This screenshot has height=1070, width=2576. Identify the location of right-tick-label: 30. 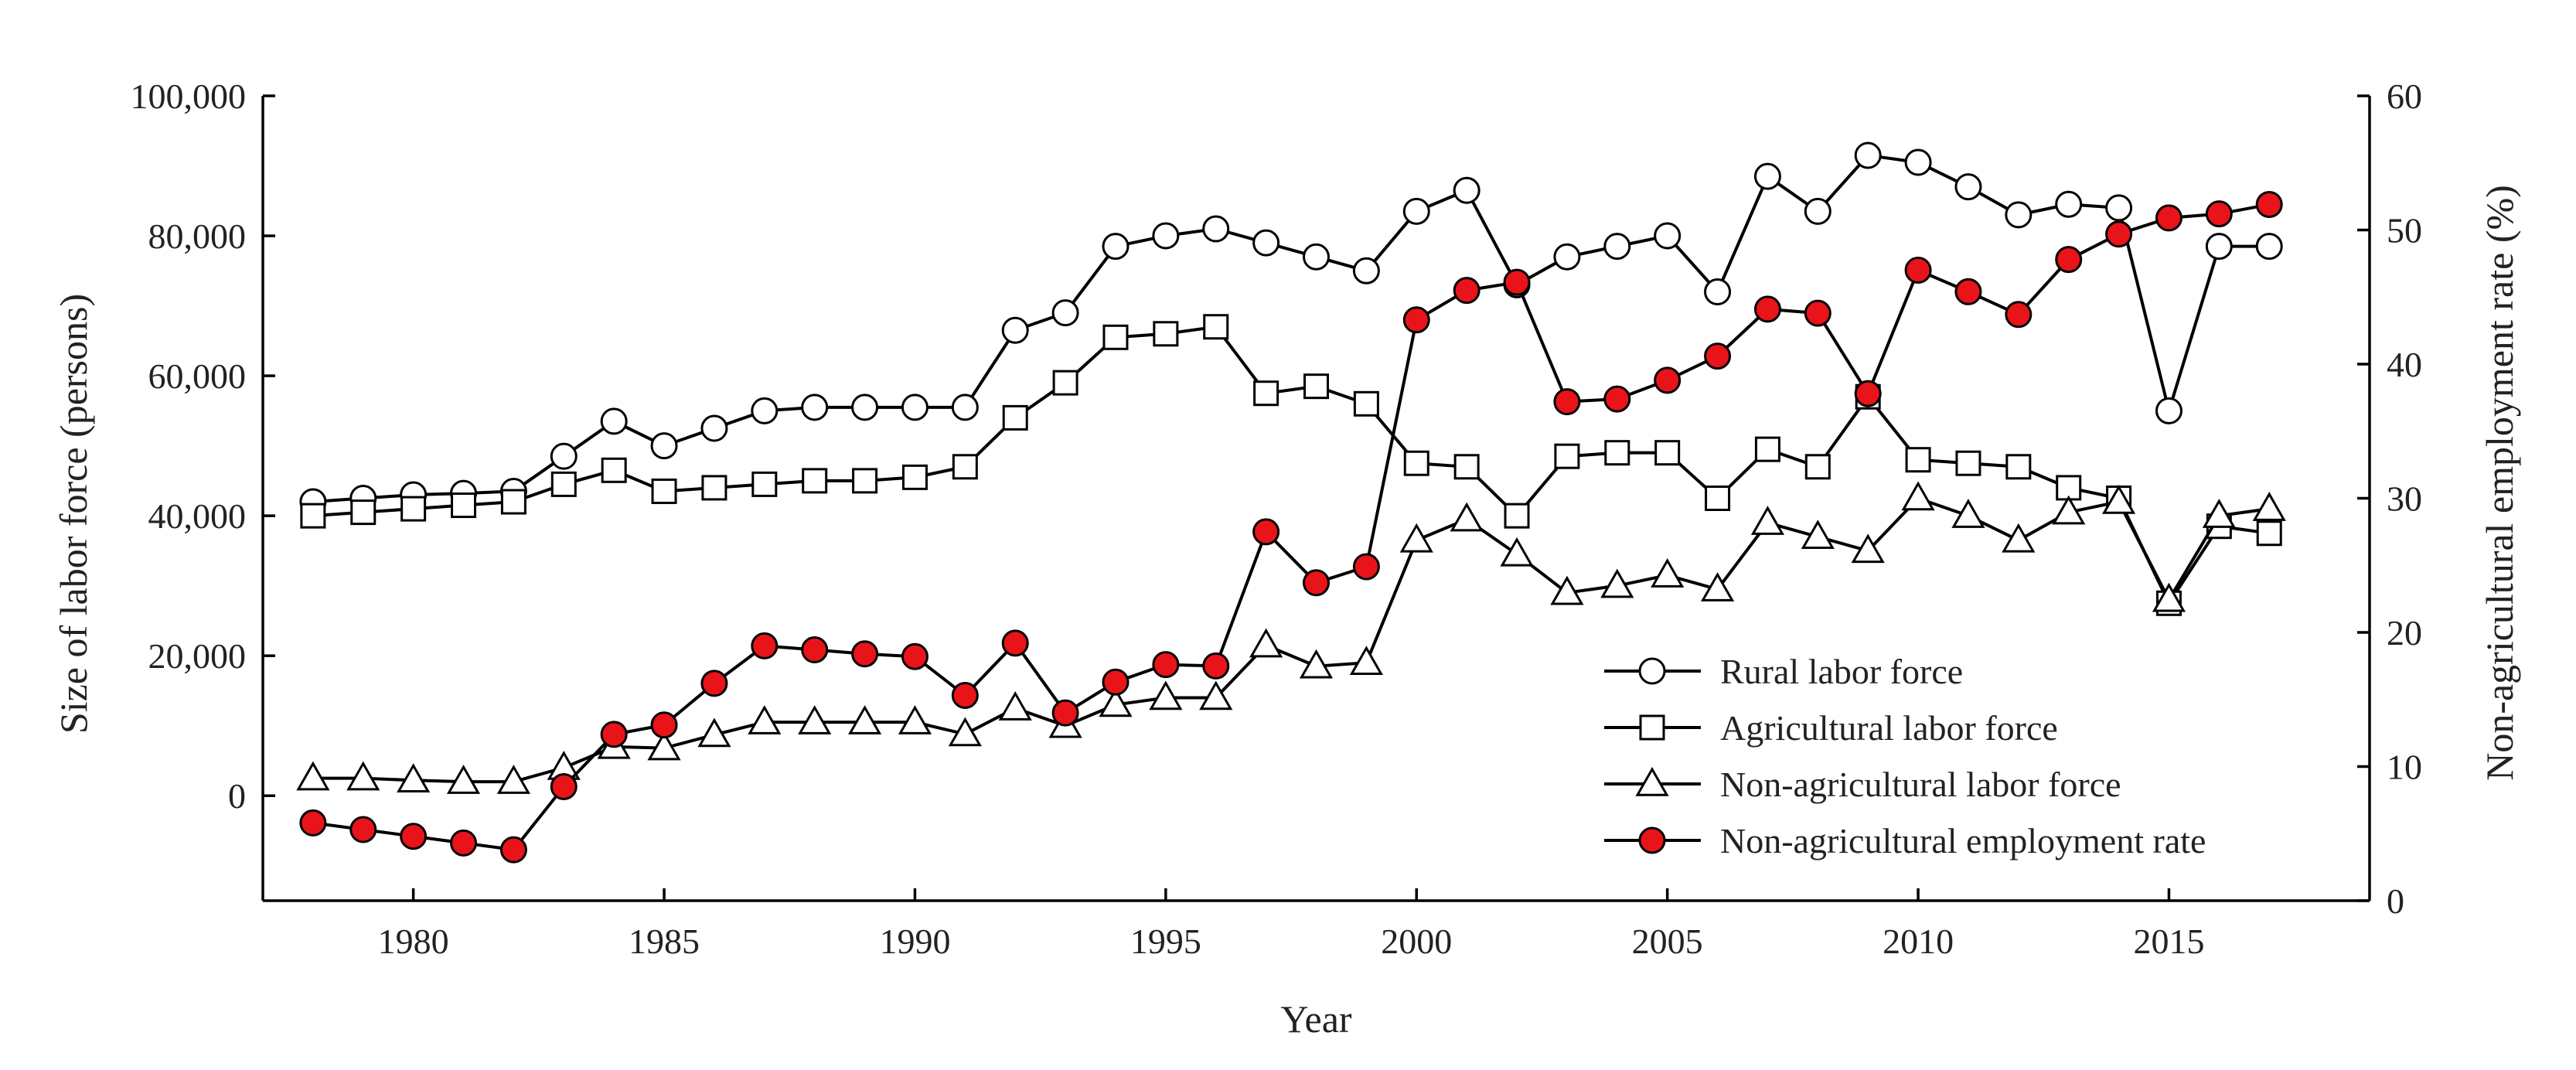
(2404, 499).